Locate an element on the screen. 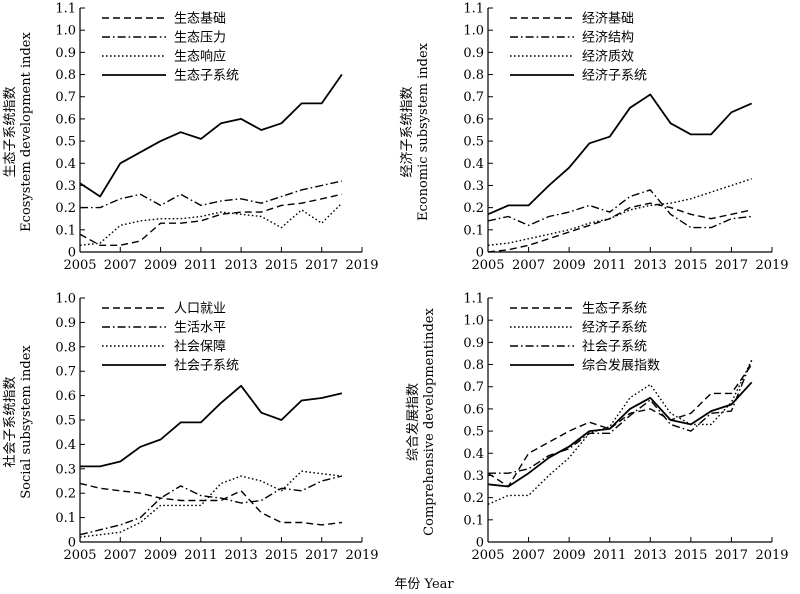 The width and height of the screenshot is (800, 594). legend-label: 社会保障 is located at coordinates (200, 347).